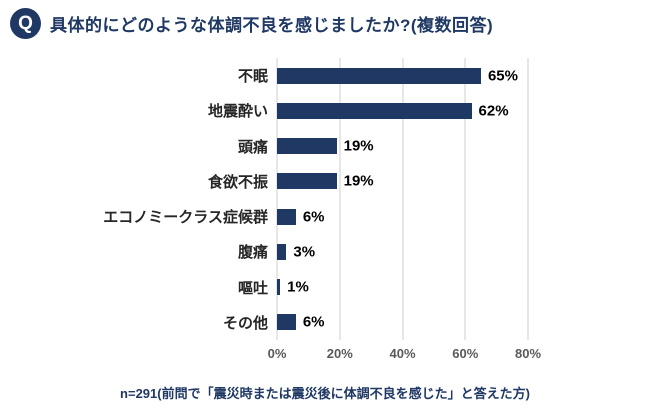 Image resolution: width=650 pixels, height=419 pixels. Describe the element at coordinates (277, 353) in the screenshot. I see `x-tick-label: 0%` at that location.